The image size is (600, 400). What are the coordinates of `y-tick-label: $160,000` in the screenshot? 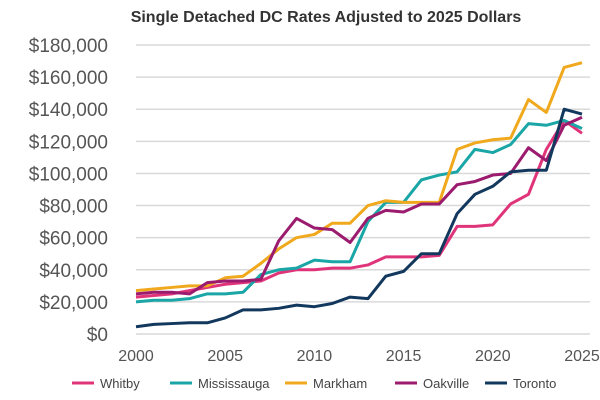 It's located at (68, 78).